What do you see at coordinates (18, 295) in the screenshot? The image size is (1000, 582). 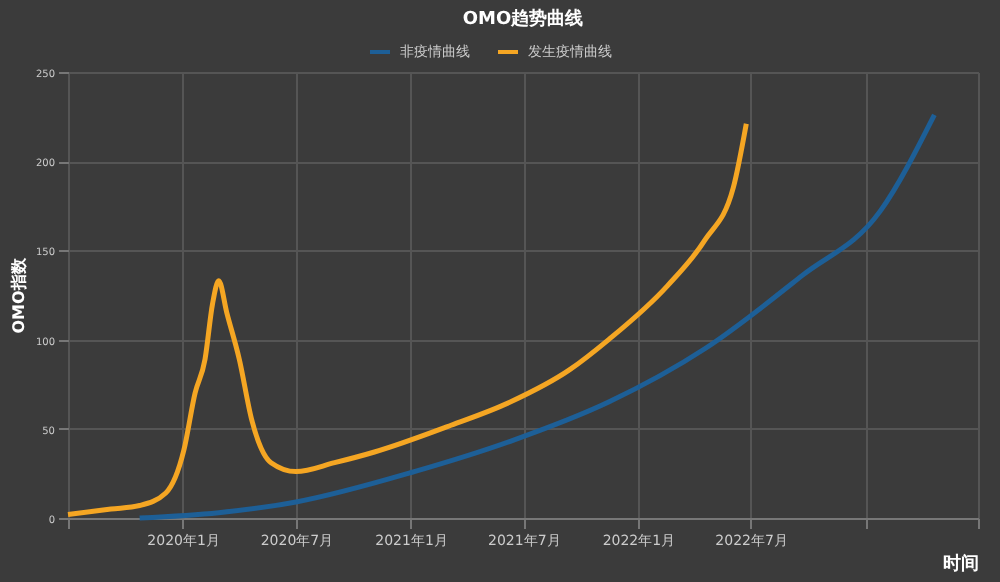 I see `y-axis-title: OMO指数` at bounding box center [18, 295].